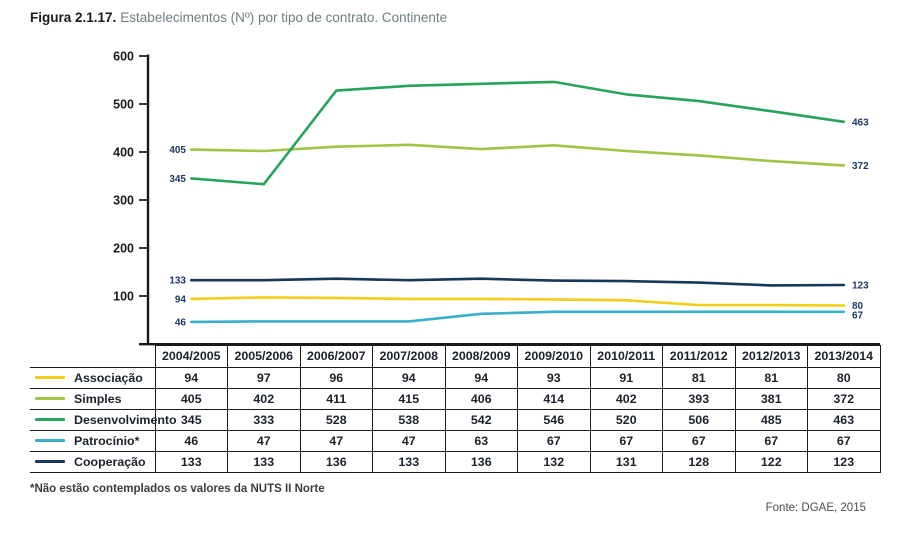 Image resolution: width=920 pixels, height=542 pixels. What do you see at coordinates (844, 462) in the screenshot?
I see `value-cell: 123` at bounding box center [844, 462].